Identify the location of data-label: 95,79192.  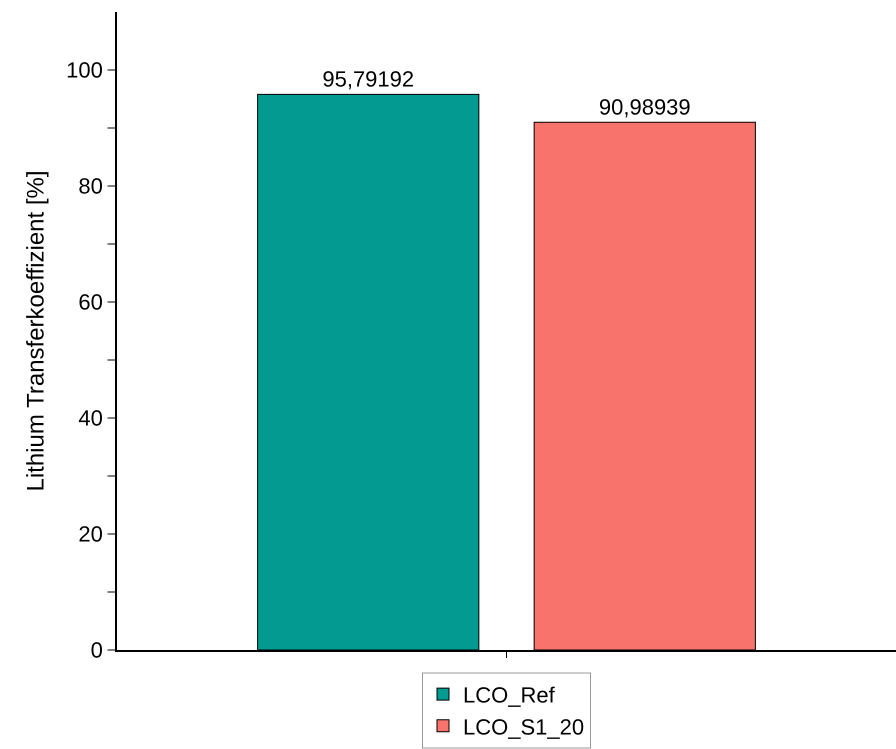
(368, 79).